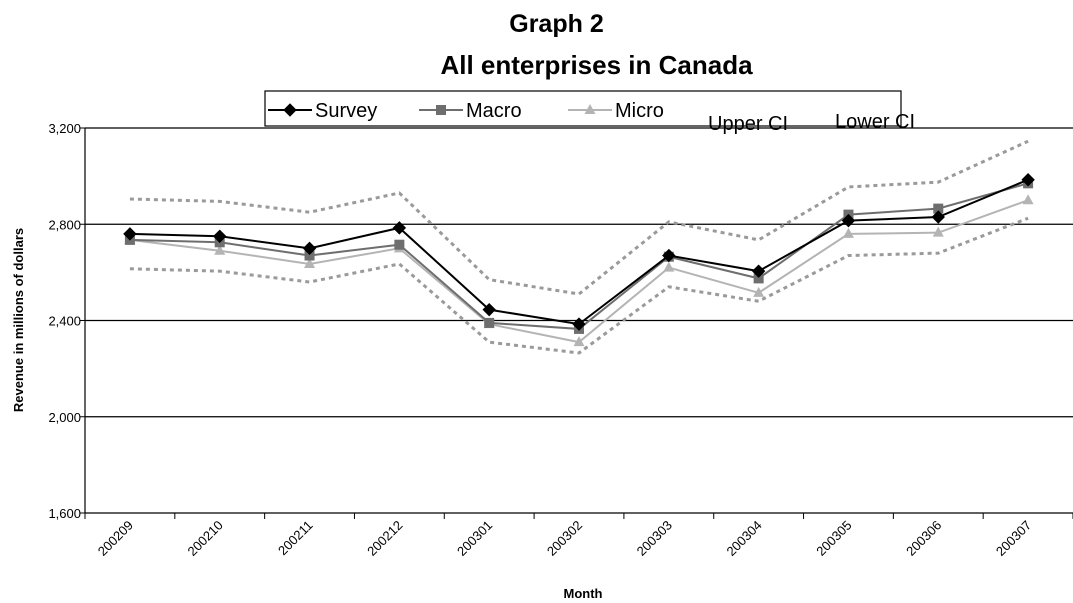 This screenshot has height=603, width=1073. What do you see at coordinates (115, 538) in the screenshot?
I see `x-tick-label: 200209` at bounding box center [115, 538].